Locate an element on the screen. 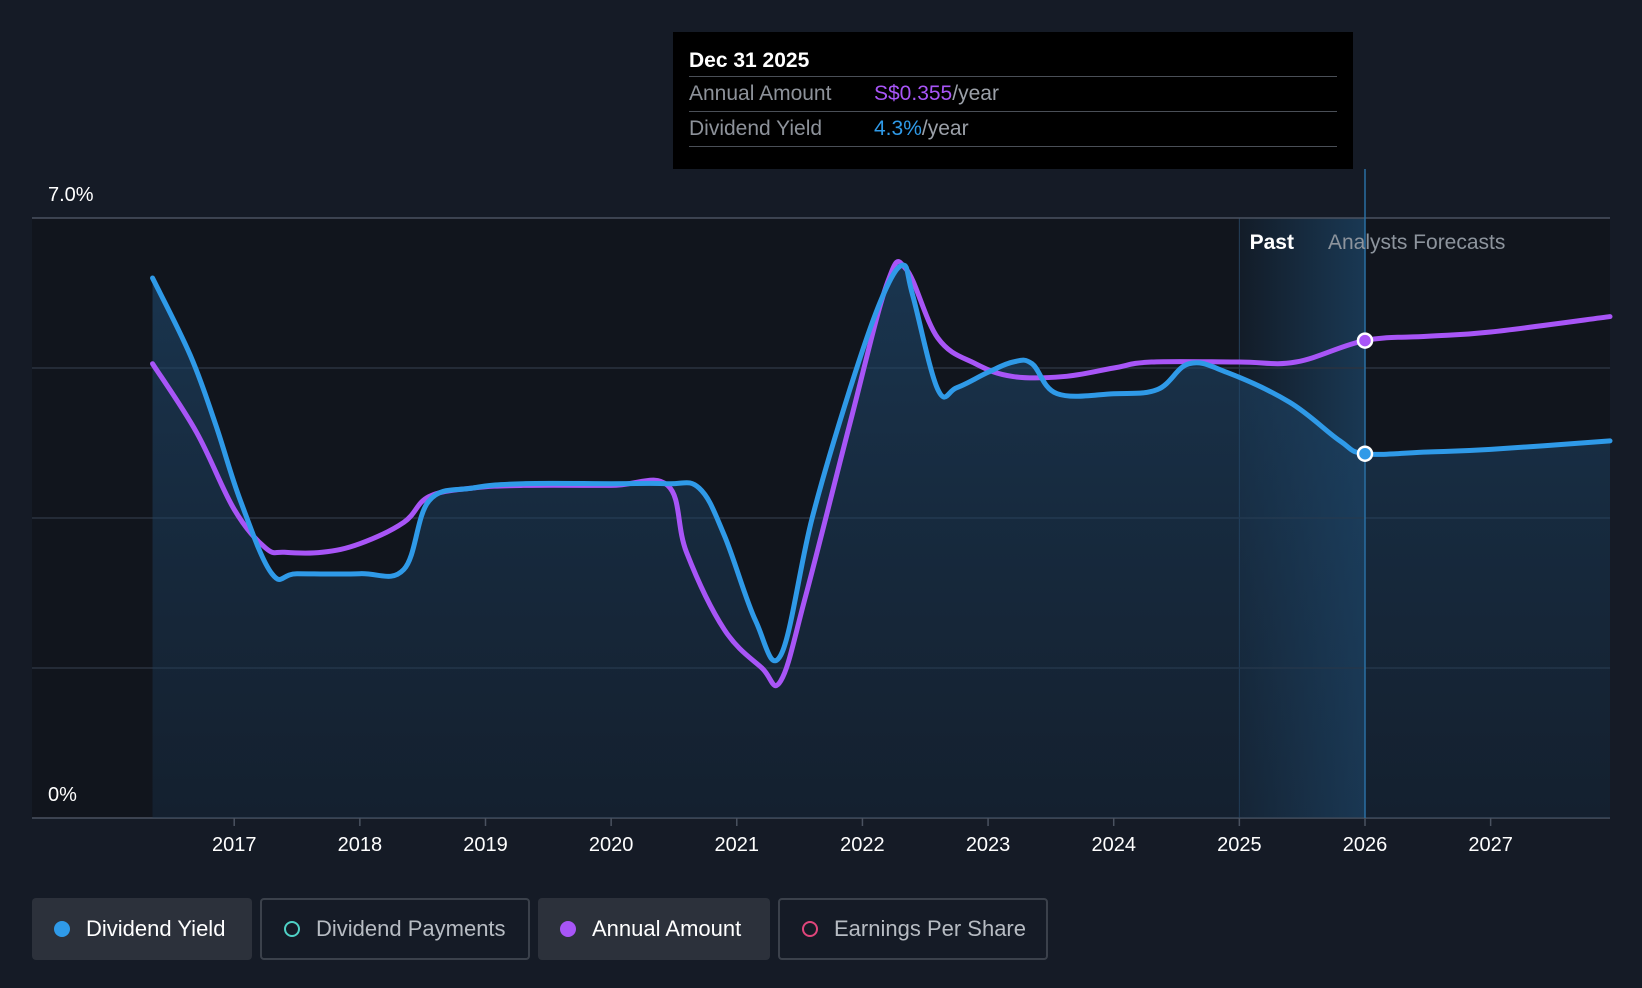 This screenshot has height=988, width=1642. x-tick-label: 2024 is located at coordinates (1113, 845).